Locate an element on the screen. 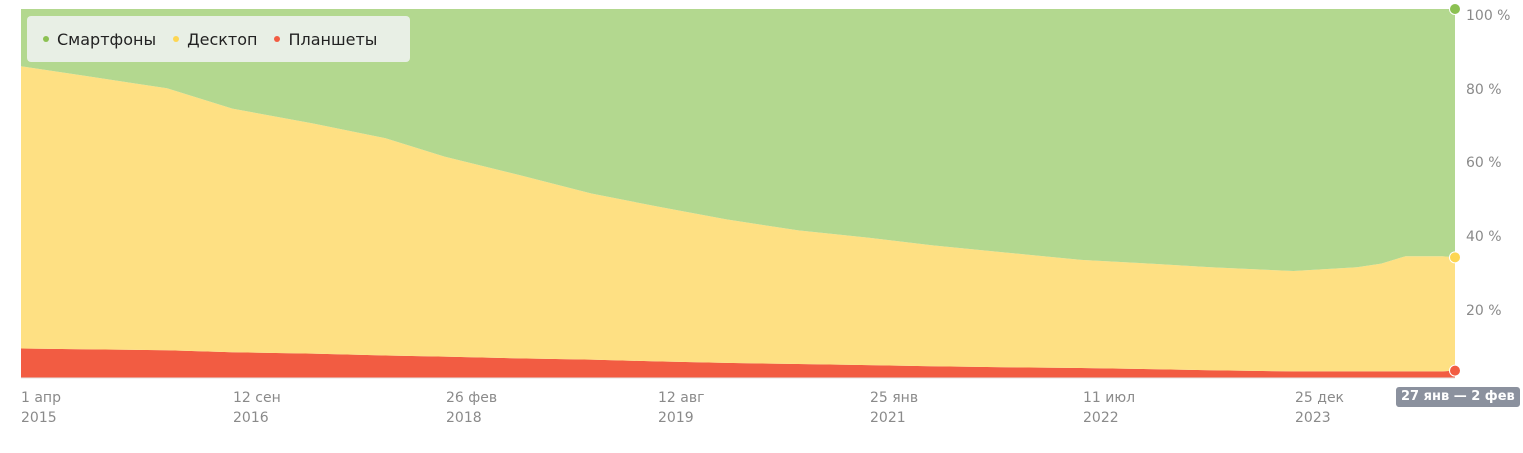  x-tick-year: 2018 is located at coordinates (464, 418).